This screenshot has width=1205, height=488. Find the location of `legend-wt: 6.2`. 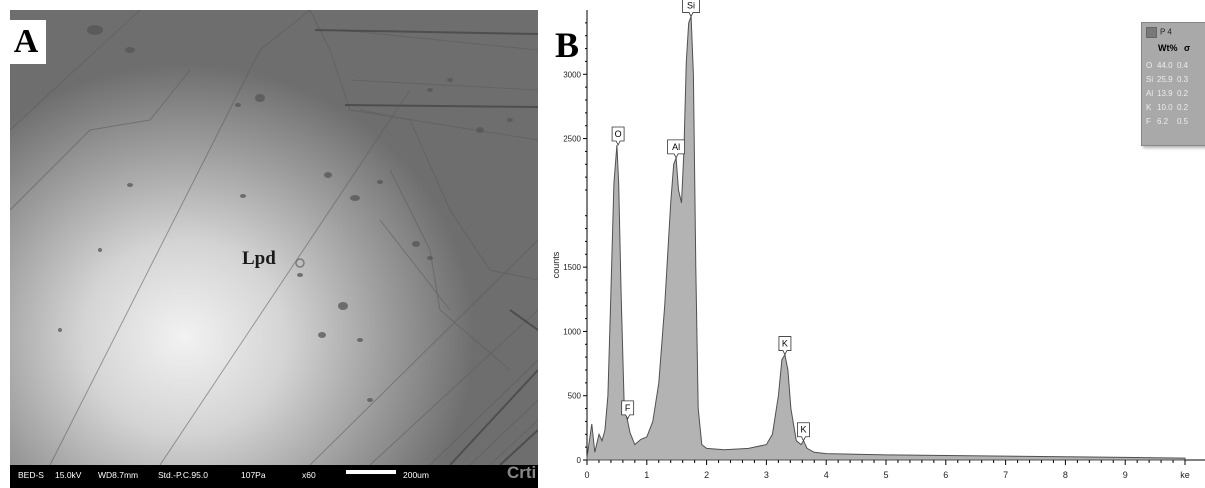

legend-wt: 6.2 is located at coordinates (1163, 121).